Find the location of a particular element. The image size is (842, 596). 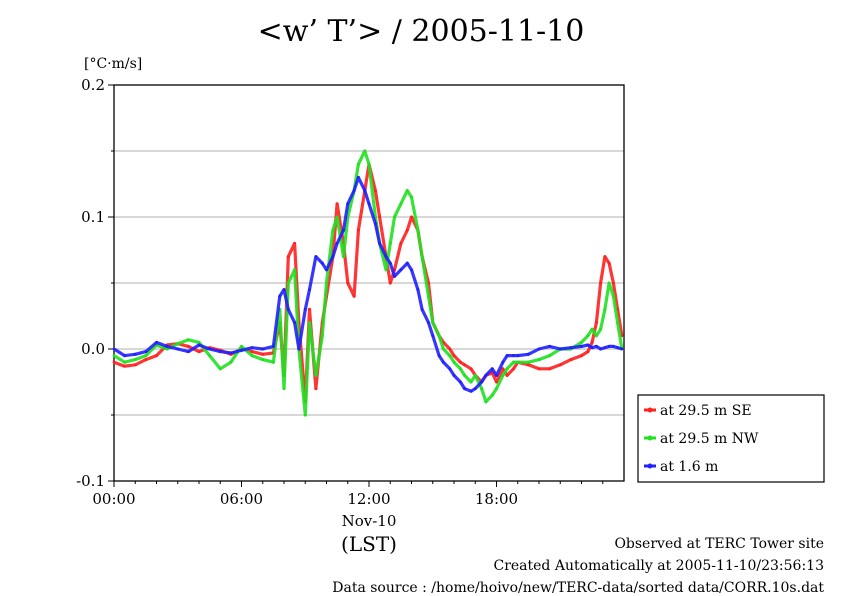

x-zone-label: (LST) is located at coordinates (369, 544).